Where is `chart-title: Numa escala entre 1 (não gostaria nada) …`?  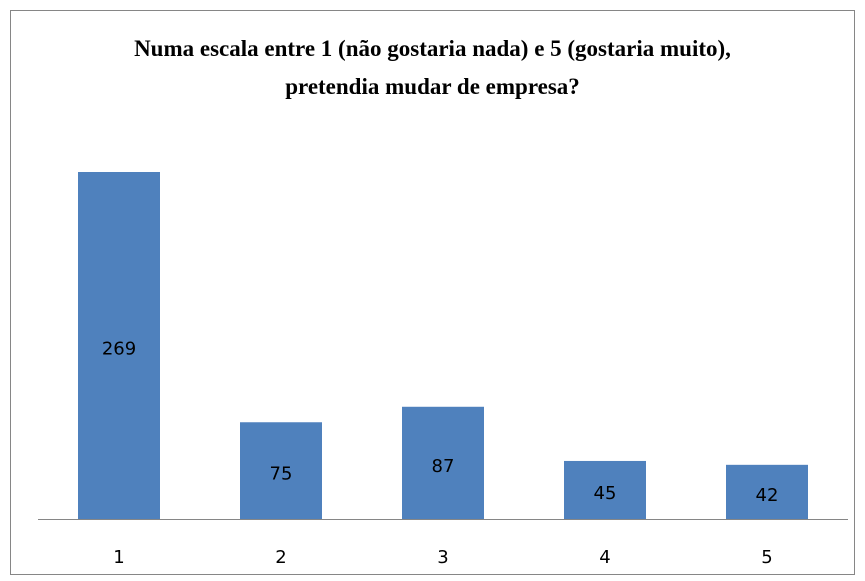
chart-title: Numa escala entre 1 (não gostaria nada) … is located at coordinates (432, 67).